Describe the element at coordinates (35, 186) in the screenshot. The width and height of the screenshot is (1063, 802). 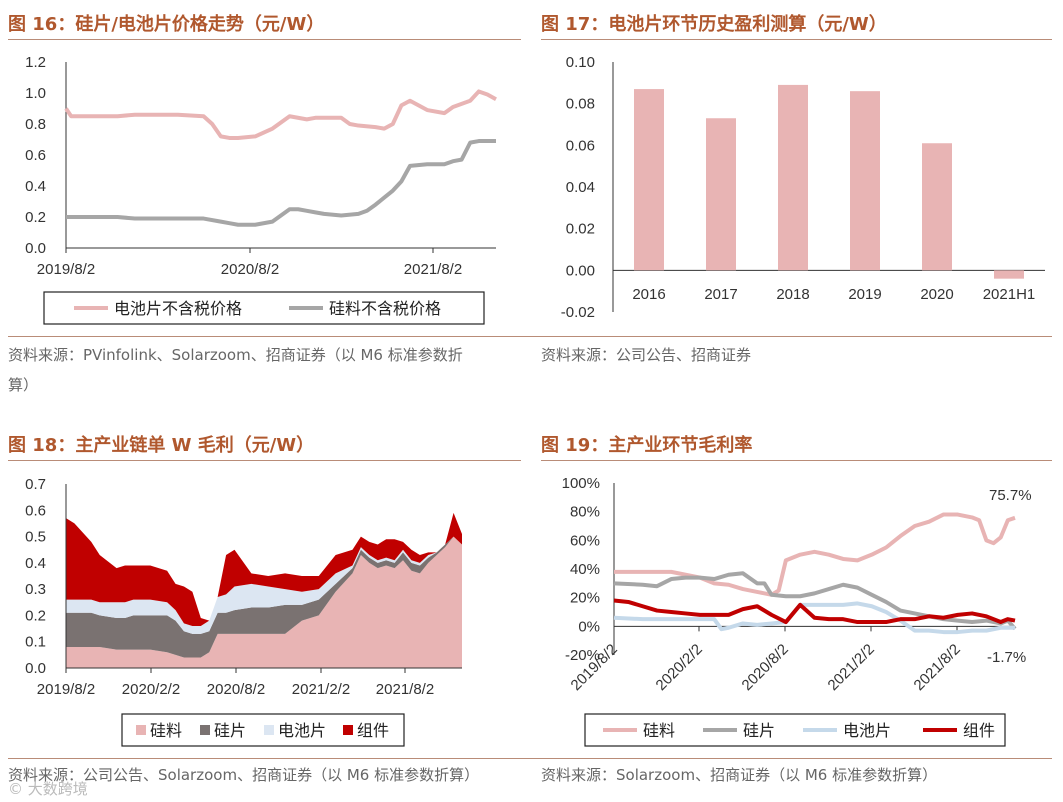
I see `fig16-y-tick: 0.4` at that location.